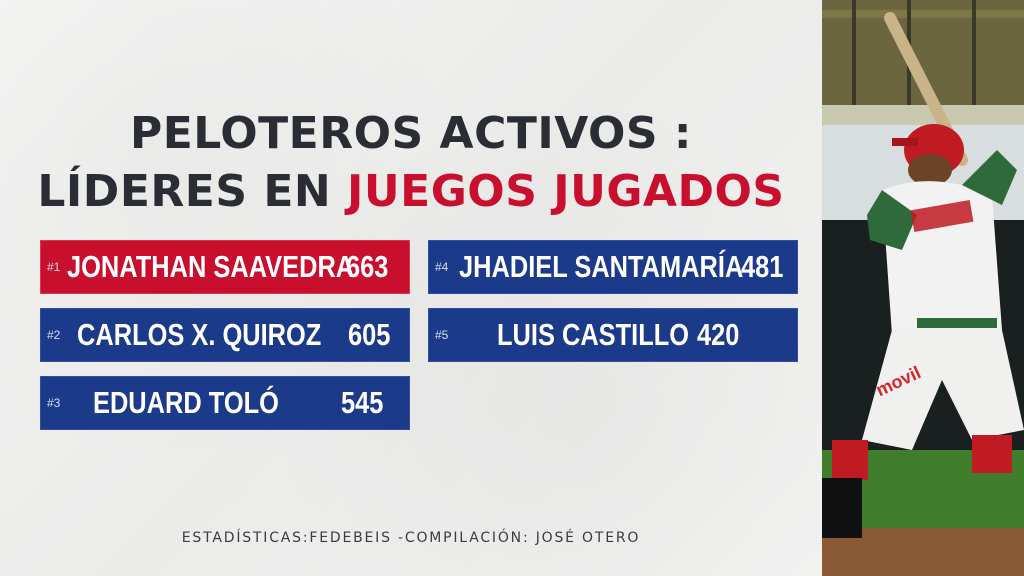 The width and height of the screenshot is (1024, 576). Describe the element at coordinates (54, 403) in the screenshot. I see `leader-rank: #3` at that location.